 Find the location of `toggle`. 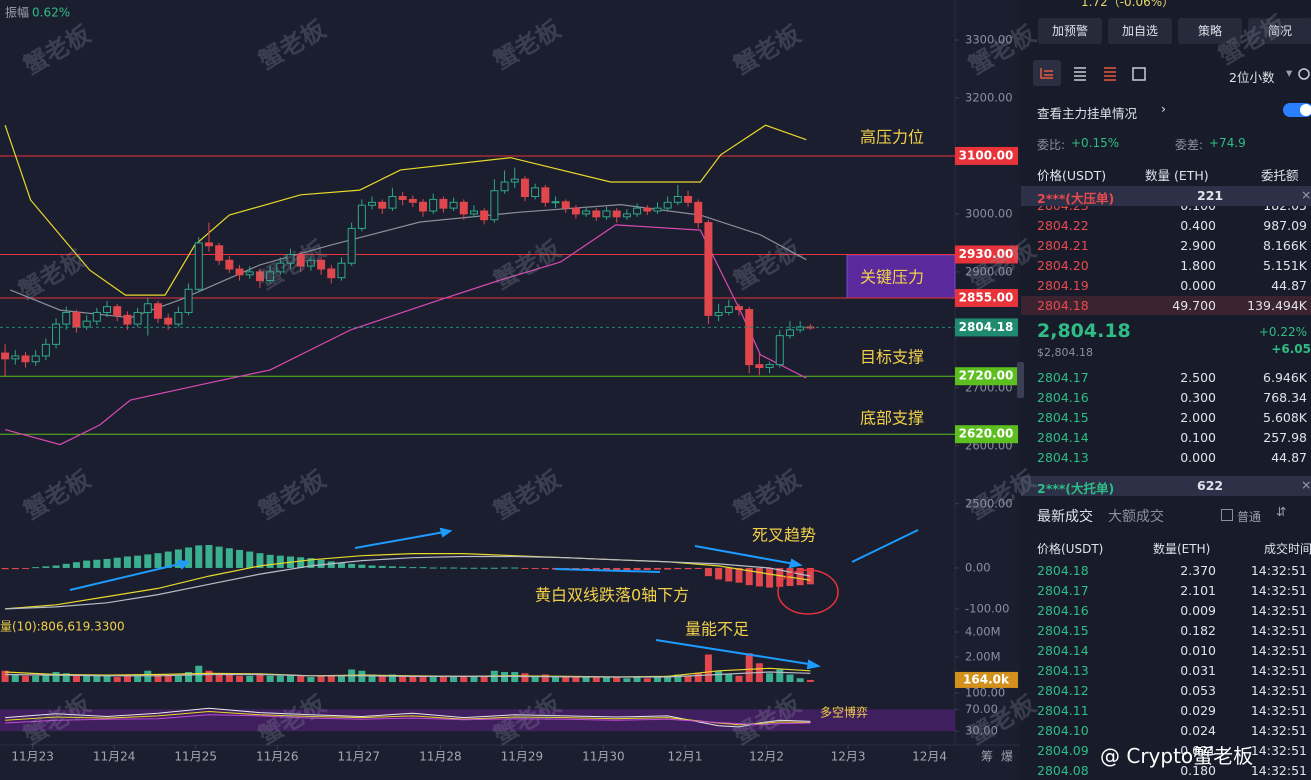

toggle is located at coordinates (1297, 110).